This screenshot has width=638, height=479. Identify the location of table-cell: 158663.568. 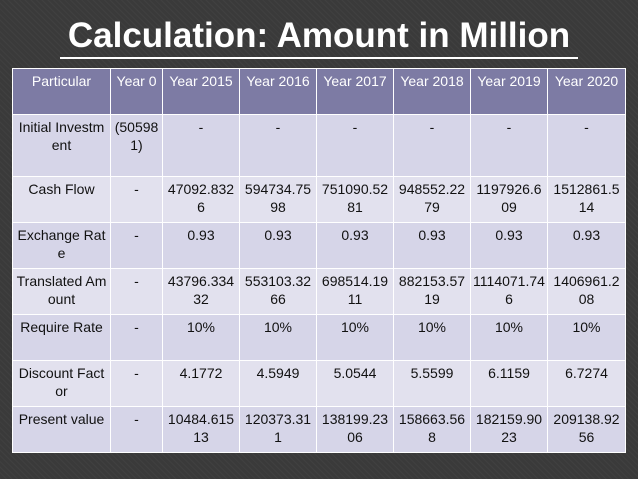
(432, 429).